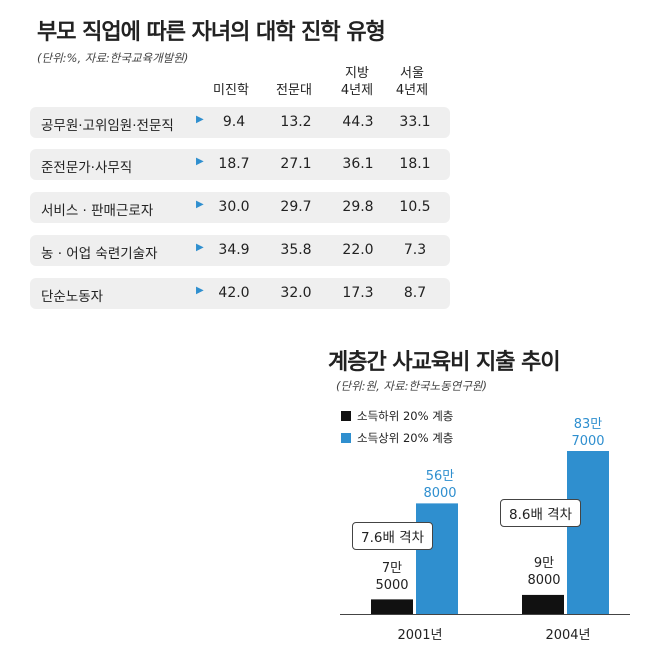 The height and width of the screenshot is (650, 650). What do you see at coordinates (234, 250) in the screenshot?
I see `cell-value: 34.9` at bounding box center [234, 250].